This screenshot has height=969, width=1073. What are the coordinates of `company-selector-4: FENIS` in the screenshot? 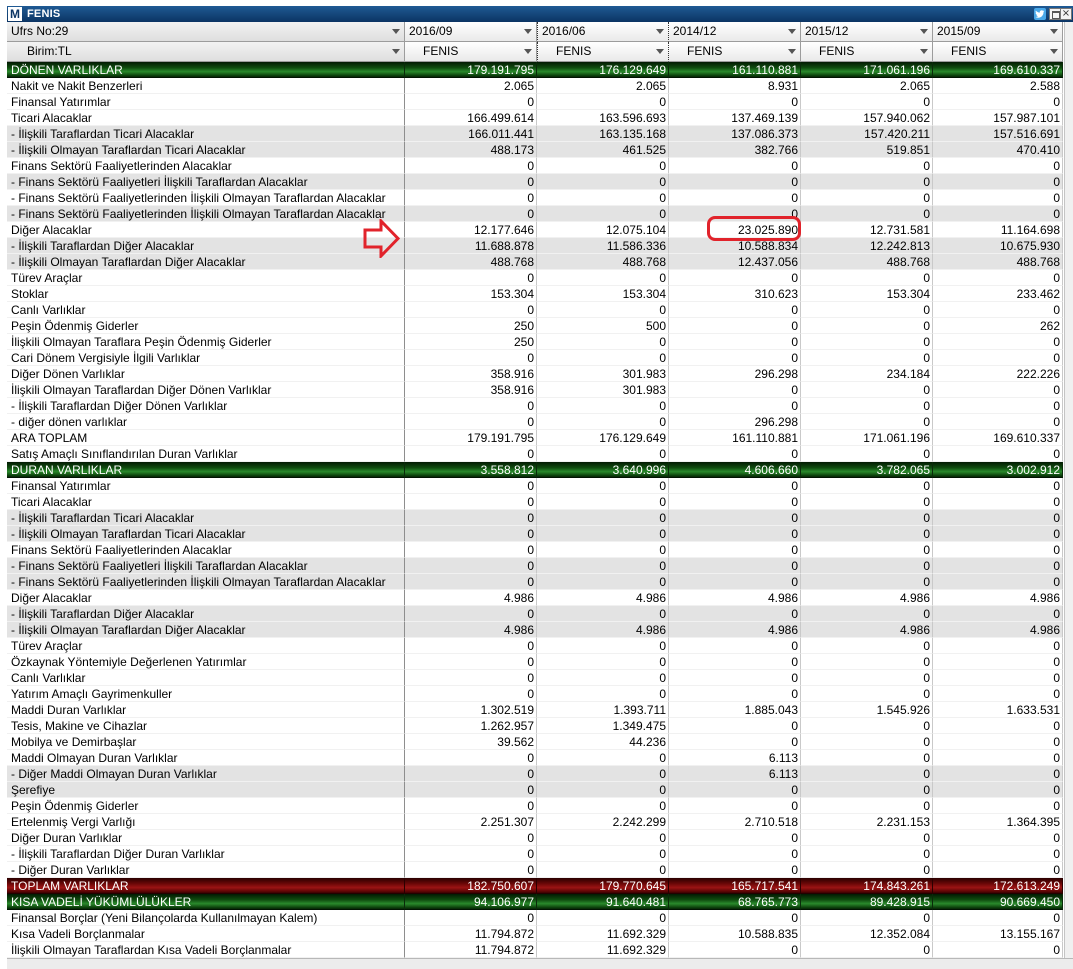 It's located at (867, 52).